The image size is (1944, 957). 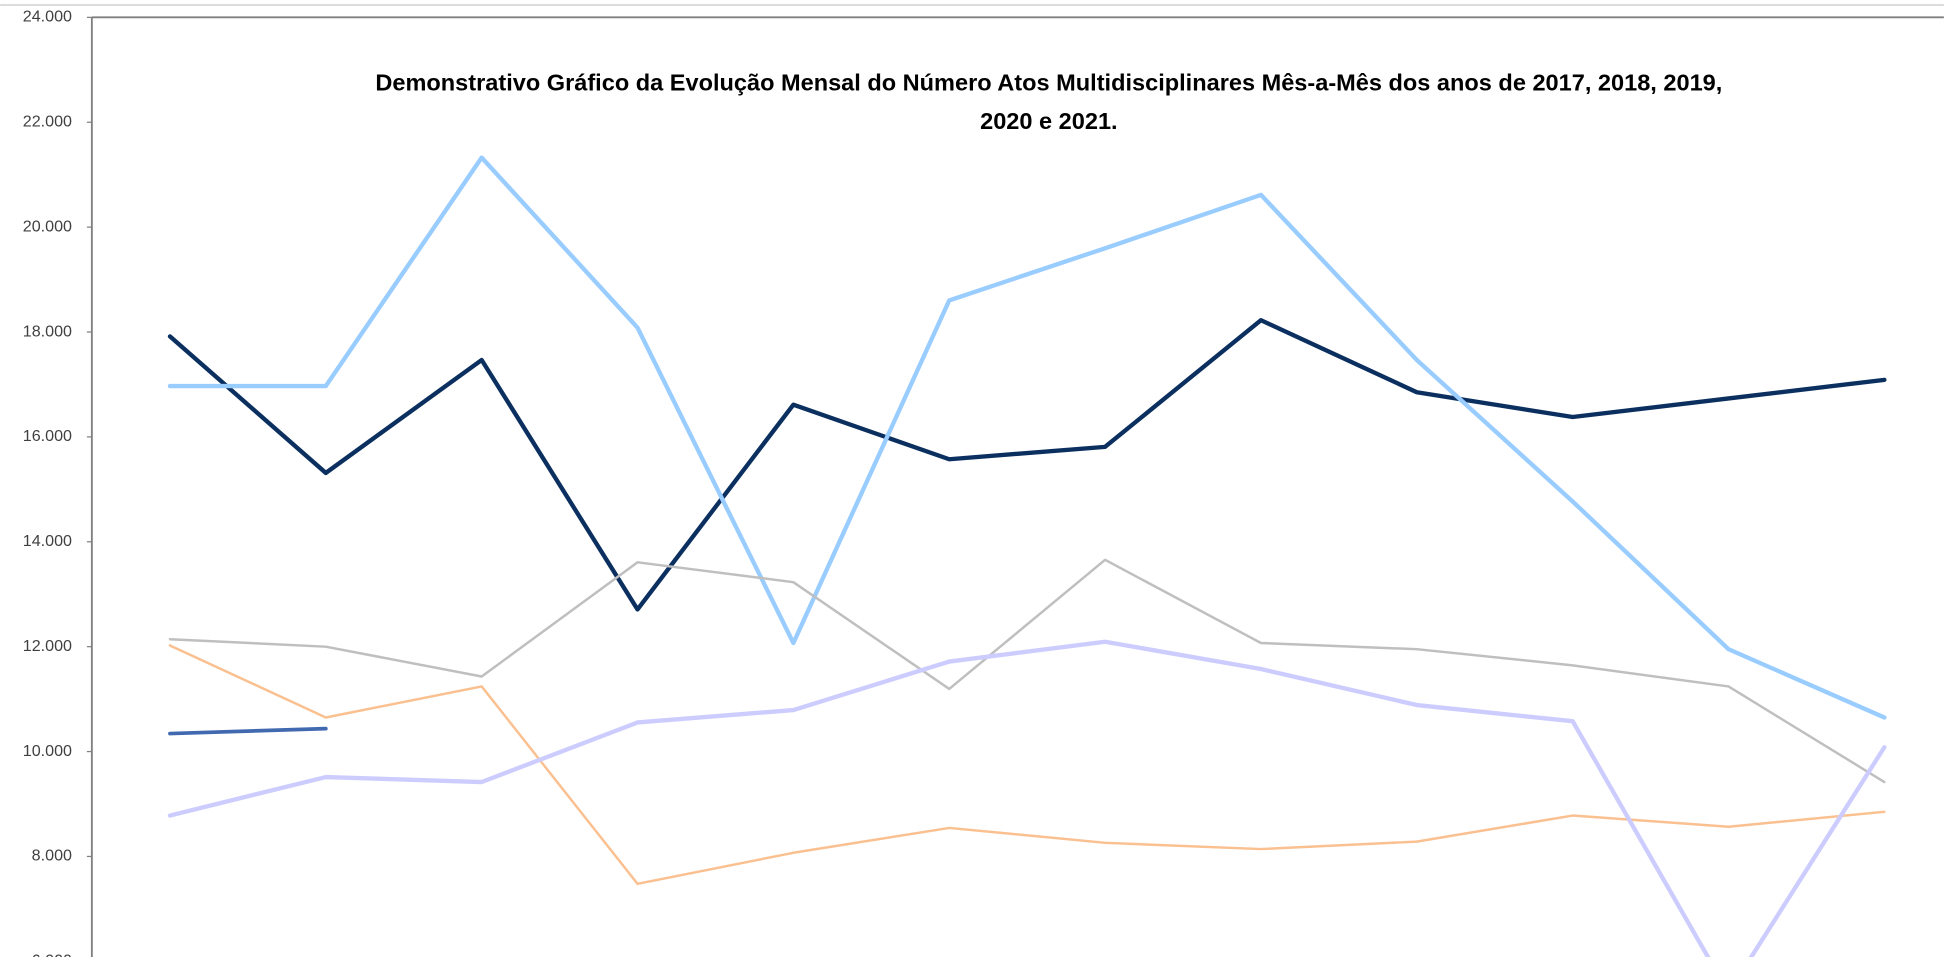 What do you see at coordinates (52, 856) in the screenshot?
I see `y-tick-label: 8.000` at bounding box center [52, 856].